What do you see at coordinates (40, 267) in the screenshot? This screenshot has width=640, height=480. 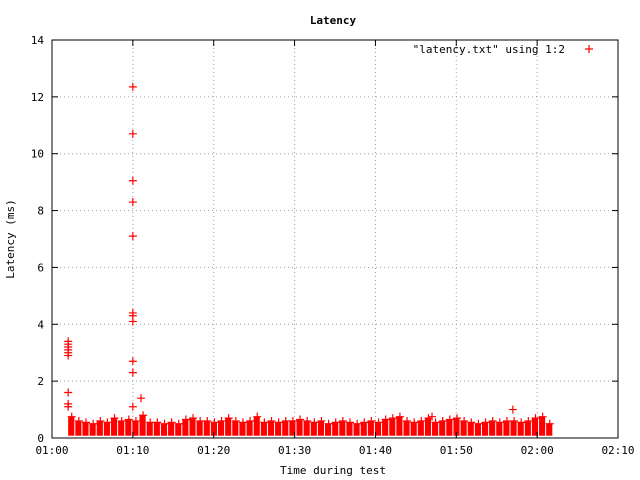 I see `y-tick-label: 6` at bounding box center [40, 267].